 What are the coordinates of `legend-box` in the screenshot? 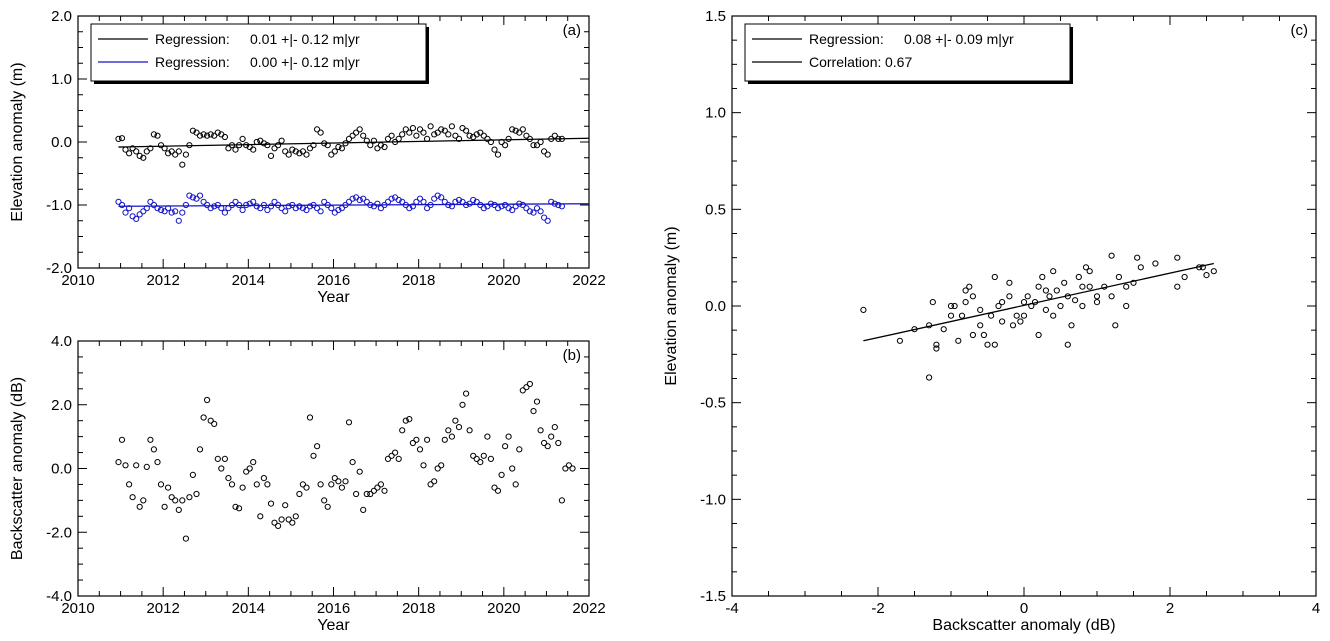 It's located at (258, 52).